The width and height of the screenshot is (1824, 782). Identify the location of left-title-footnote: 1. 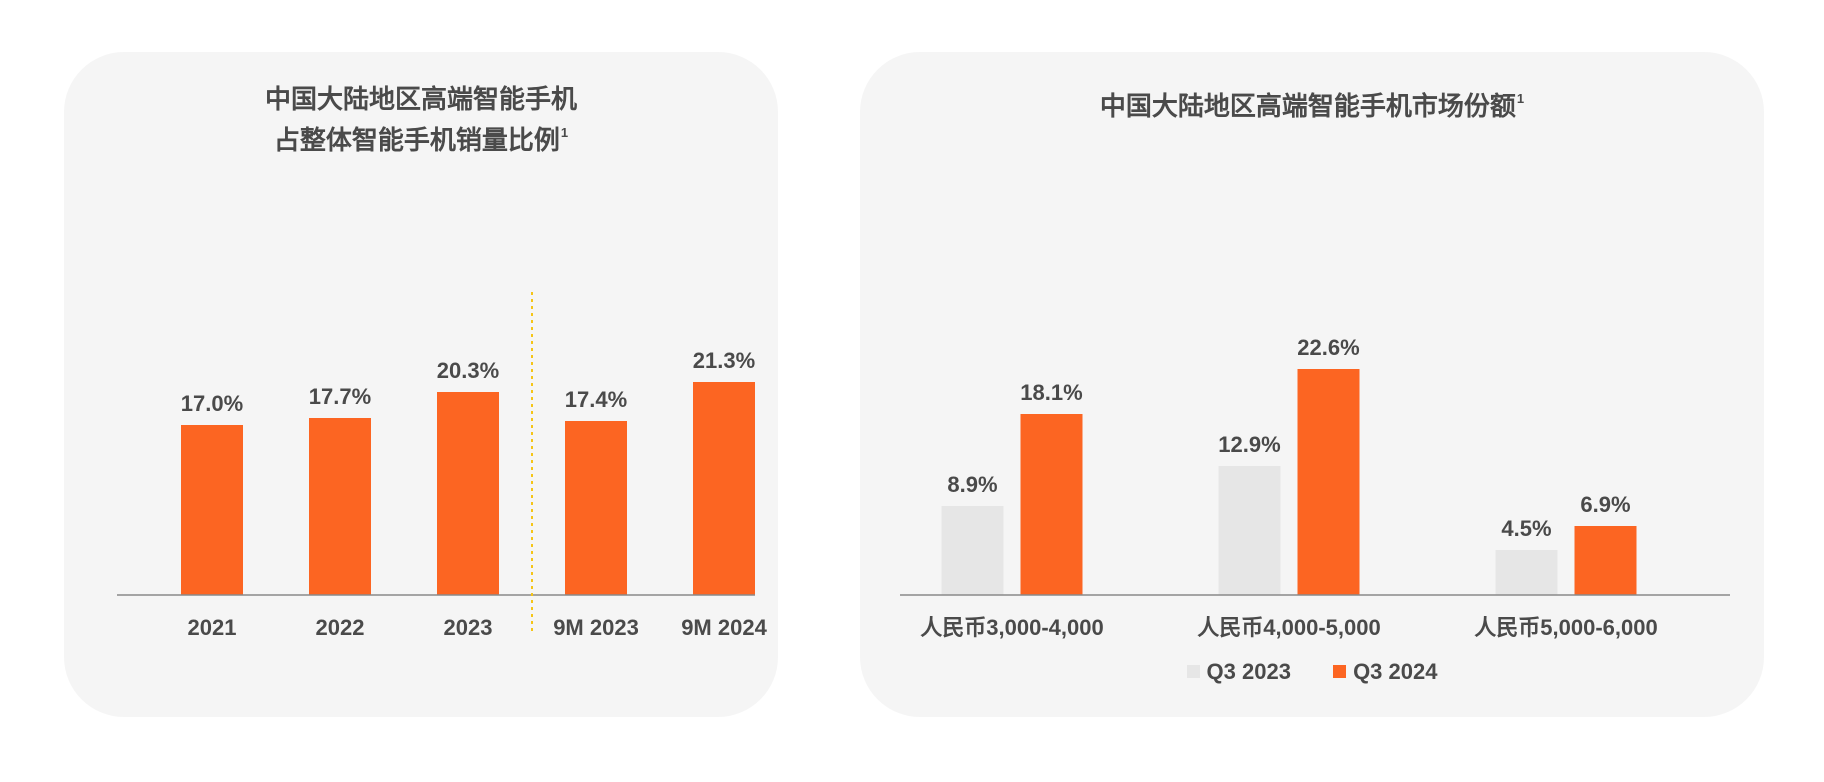
(564, 132).